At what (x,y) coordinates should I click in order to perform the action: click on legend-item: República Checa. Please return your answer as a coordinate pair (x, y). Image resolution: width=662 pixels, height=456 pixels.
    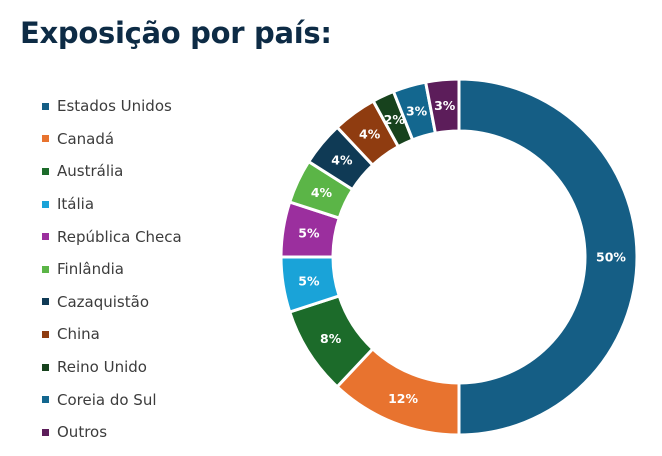
    Looking at the image, I should click on (112, 236).